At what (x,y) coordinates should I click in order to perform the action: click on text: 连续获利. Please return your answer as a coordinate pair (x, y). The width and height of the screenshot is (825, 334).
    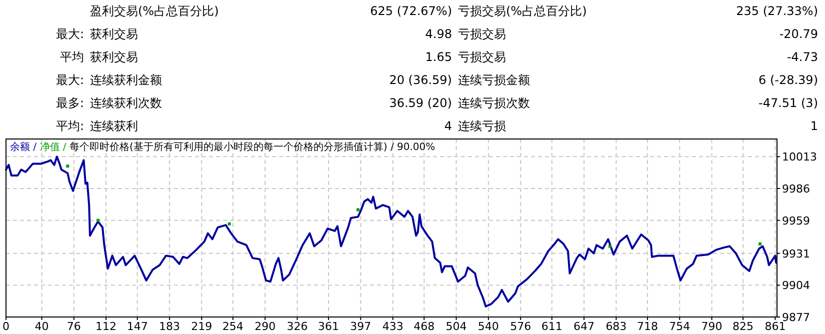
    Looking at the image, I should click on (114, 126).